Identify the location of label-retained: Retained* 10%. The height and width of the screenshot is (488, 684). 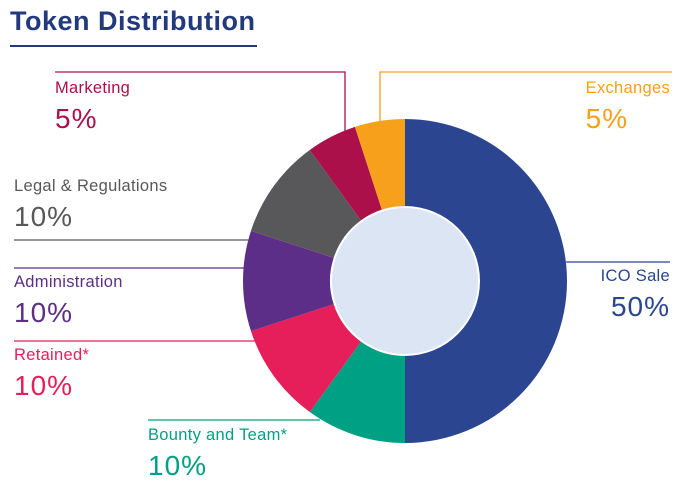
(51, 373).